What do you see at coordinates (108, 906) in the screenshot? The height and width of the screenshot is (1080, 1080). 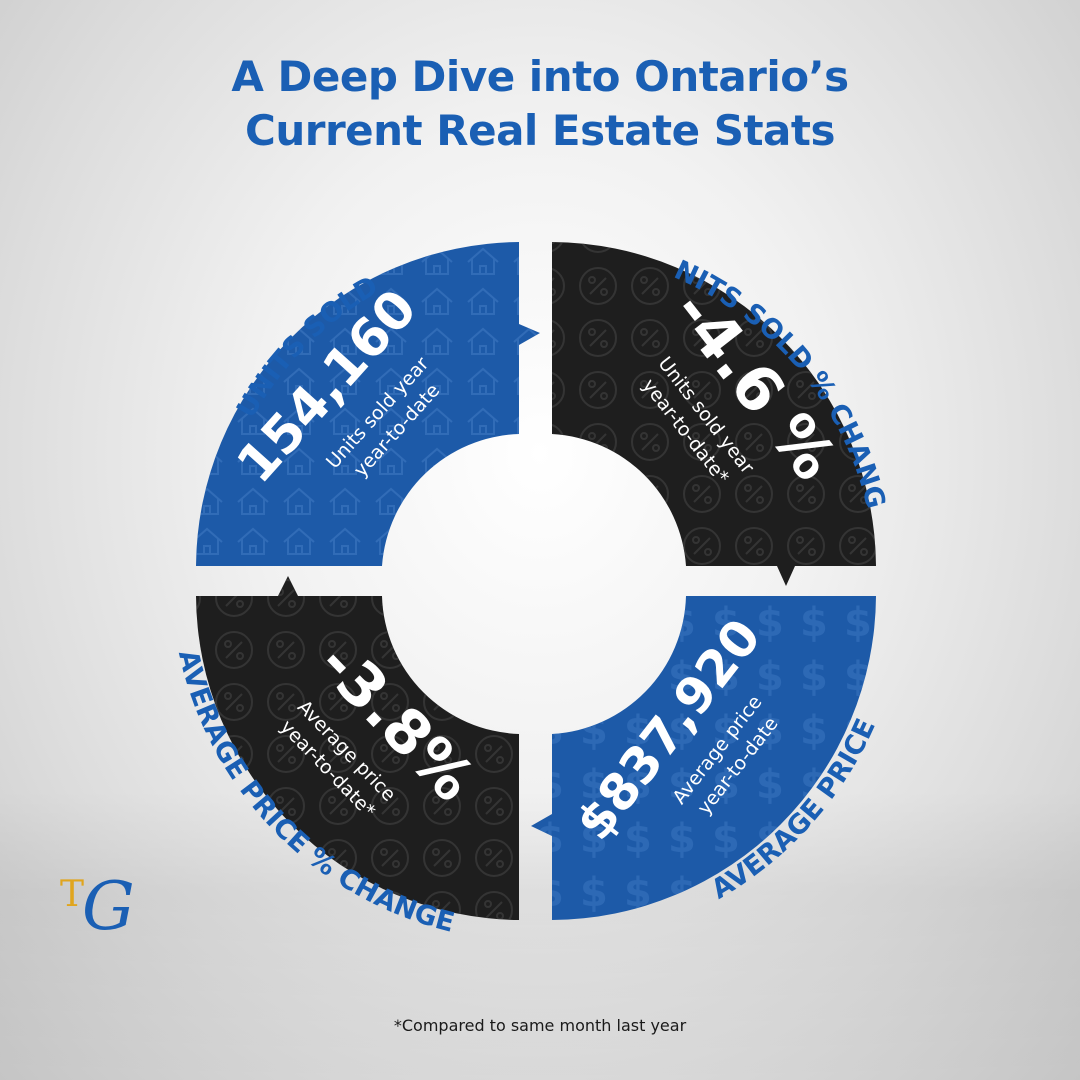 I see `logo-letter-g: G` at bounding box center [108, 906].